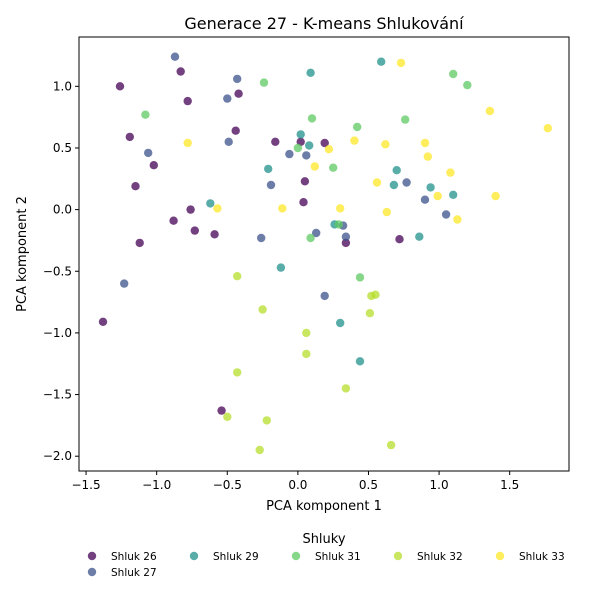  What do you see at coordinates (156, 485) in the screenshot?
I see `x-tick-label: −1.0` at bounding box center [156, 485].